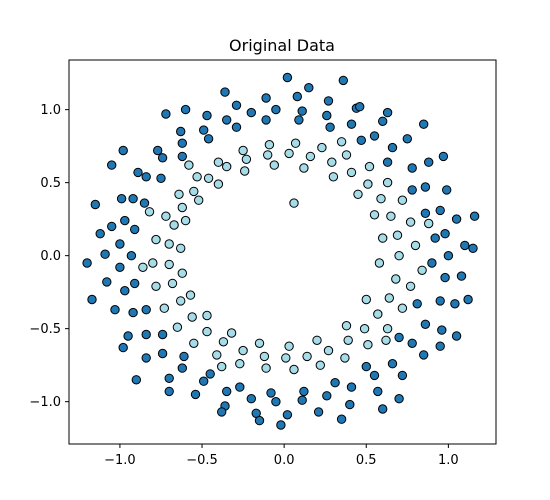 The image size is (550, 500). What do you see at coordinates (366, 460) in the screenshot?
I see `x-tick-label: 0.5` at bounding box center [366, 460].